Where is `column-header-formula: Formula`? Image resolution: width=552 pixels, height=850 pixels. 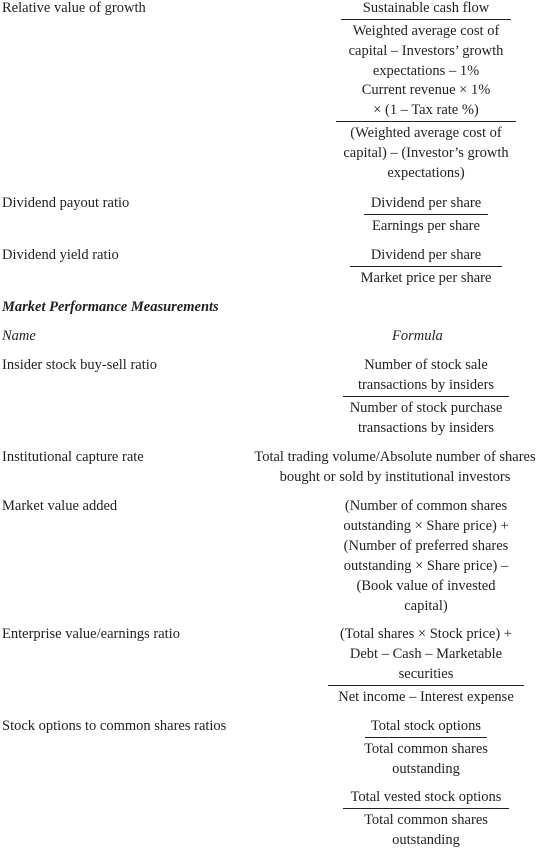 column-header-formula: Formula is located at coordinates (417, 336).